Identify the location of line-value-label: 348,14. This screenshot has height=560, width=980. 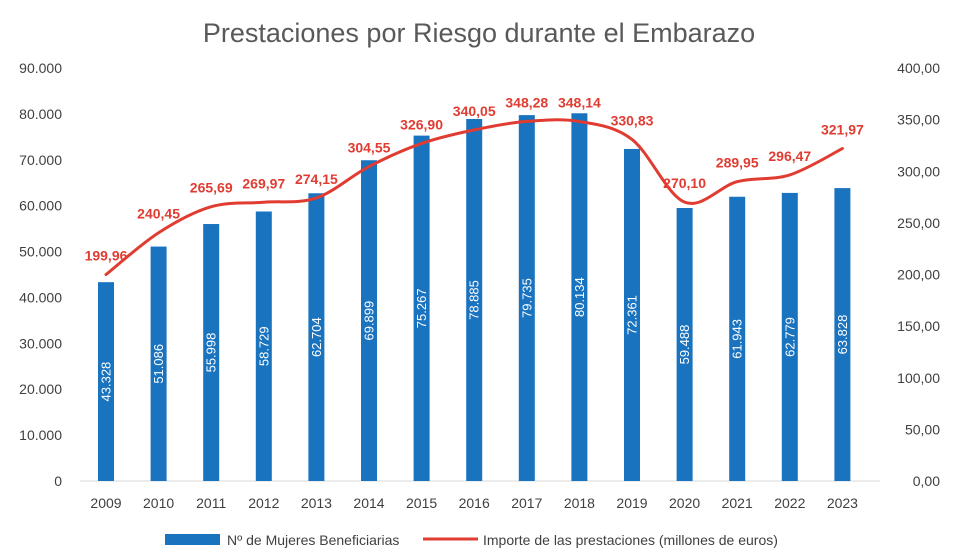
(579, 103).